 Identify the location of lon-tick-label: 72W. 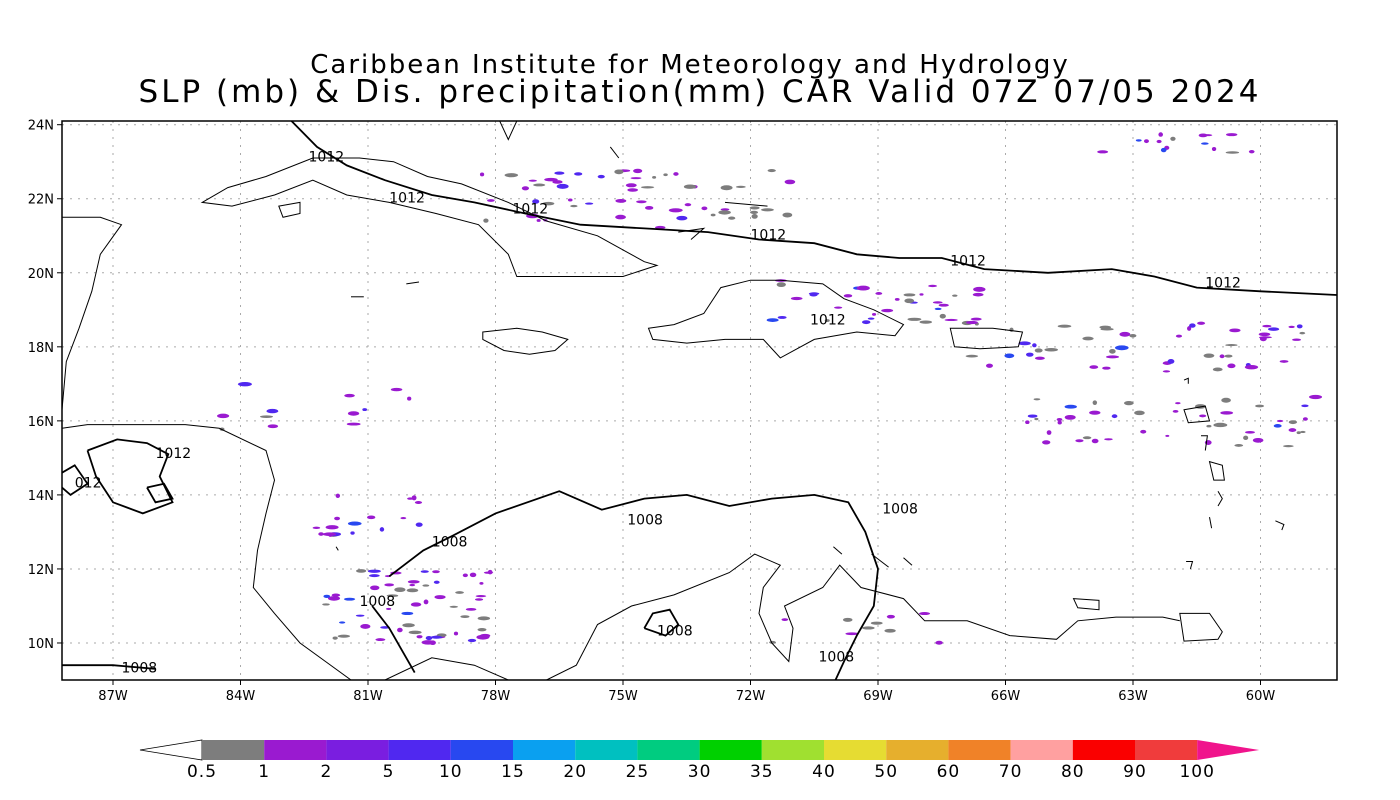
(751, 696).